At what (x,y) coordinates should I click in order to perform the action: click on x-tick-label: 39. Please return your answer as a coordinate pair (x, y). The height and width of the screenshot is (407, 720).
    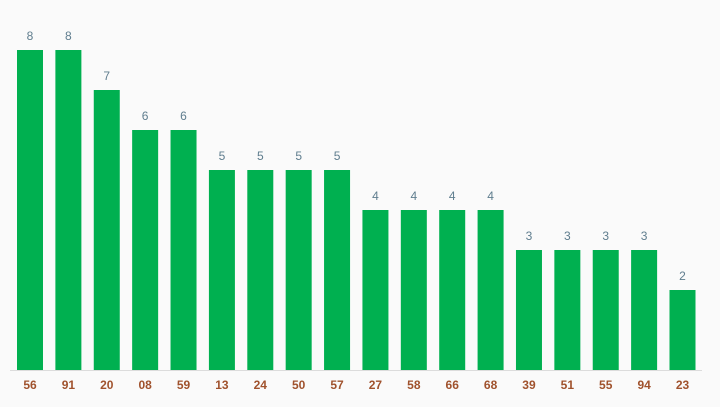
    Looking at the image, I should click on (529, 385).